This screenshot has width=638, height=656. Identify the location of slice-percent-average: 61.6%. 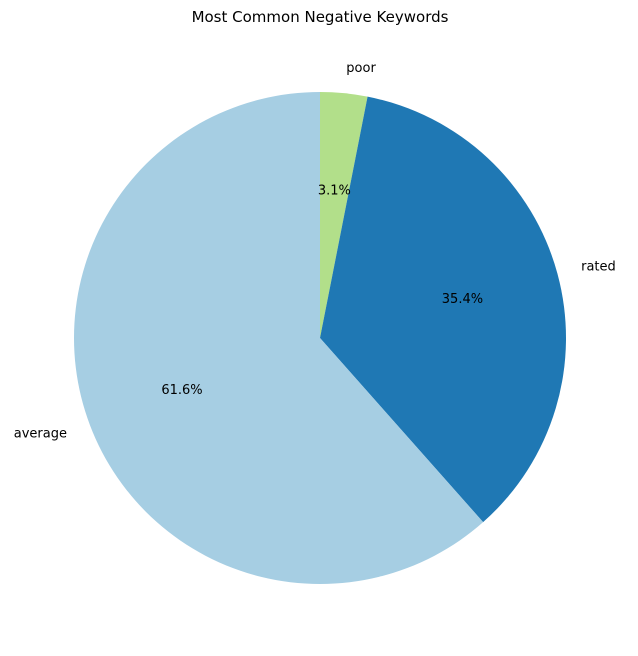
(181, 390).